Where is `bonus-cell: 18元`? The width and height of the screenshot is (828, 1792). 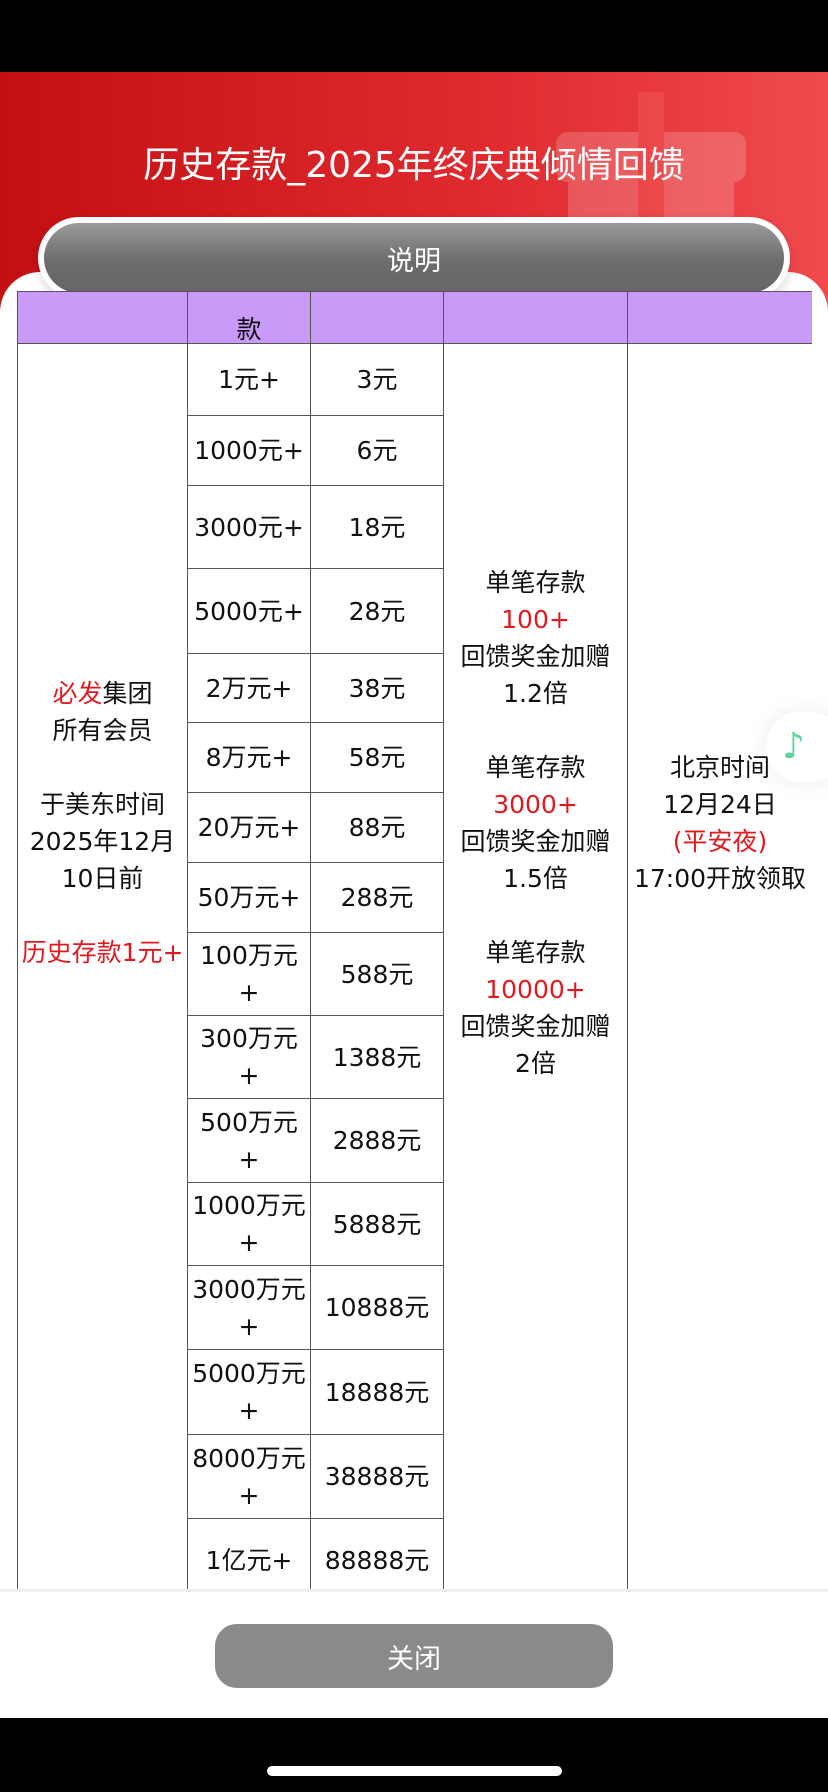
bonus-cell: 18元 is located at coordinates (377, 527).